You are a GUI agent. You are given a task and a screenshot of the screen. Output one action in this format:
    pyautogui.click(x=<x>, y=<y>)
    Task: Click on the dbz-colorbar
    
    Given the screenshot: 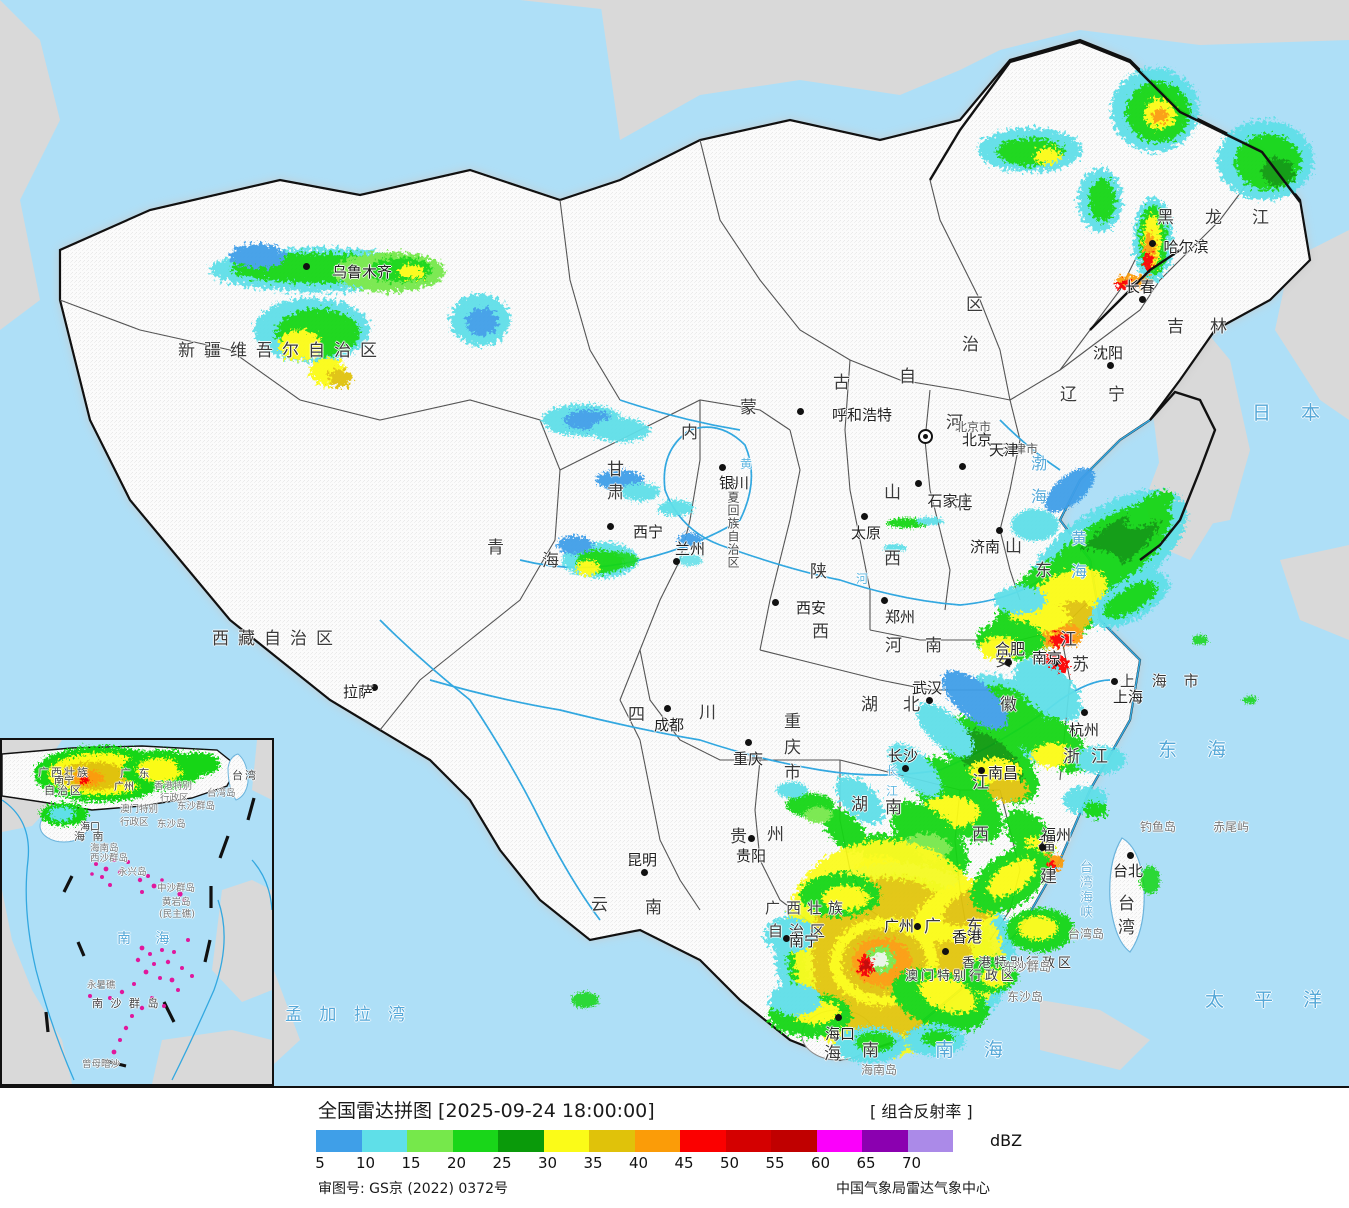 What is the action you would take?
    pyautogui.click(x=634, y=1141)
    